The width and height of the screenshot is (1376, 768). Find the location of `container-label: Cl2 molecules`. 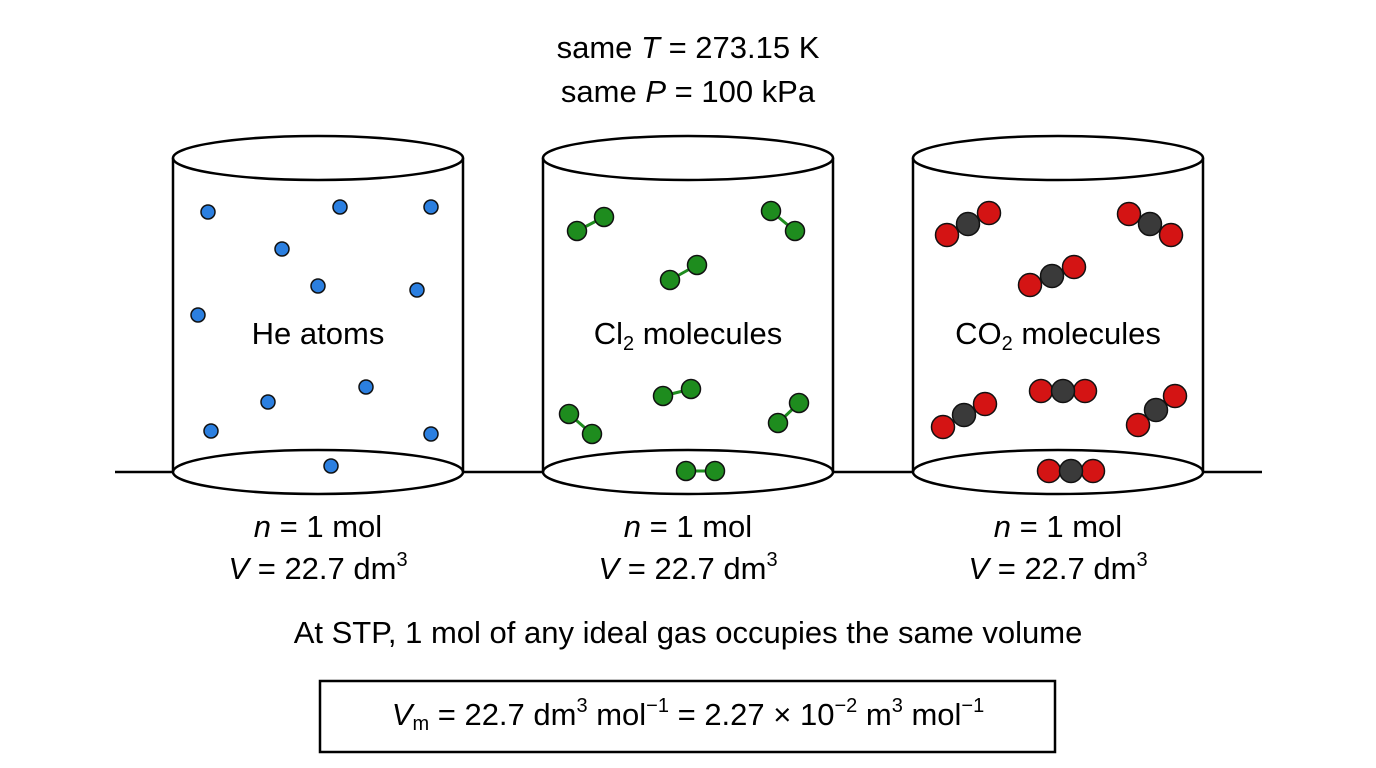

container-label: Cl2 molecules is located at coordinates (688, 335).